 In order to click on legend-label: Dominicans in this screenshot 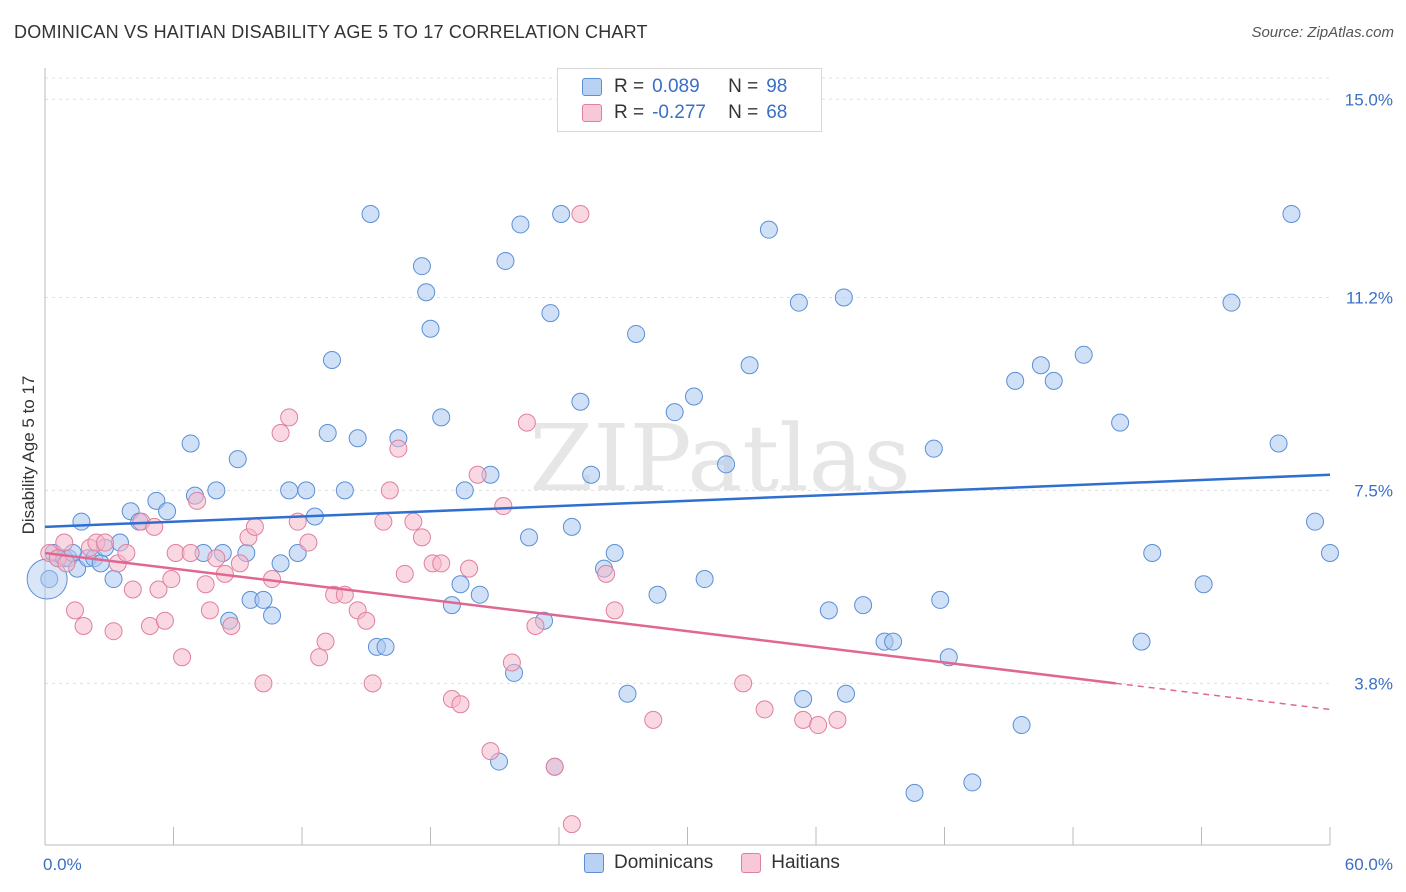, I will do `click(664, 862)`.